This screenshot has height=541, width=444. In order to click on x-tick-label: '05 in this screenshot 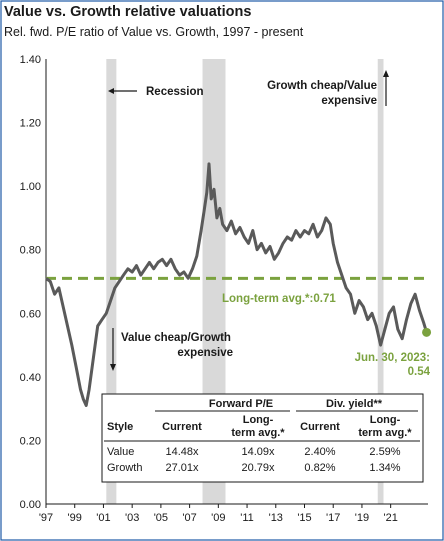, I will do `click(161, 518)`.